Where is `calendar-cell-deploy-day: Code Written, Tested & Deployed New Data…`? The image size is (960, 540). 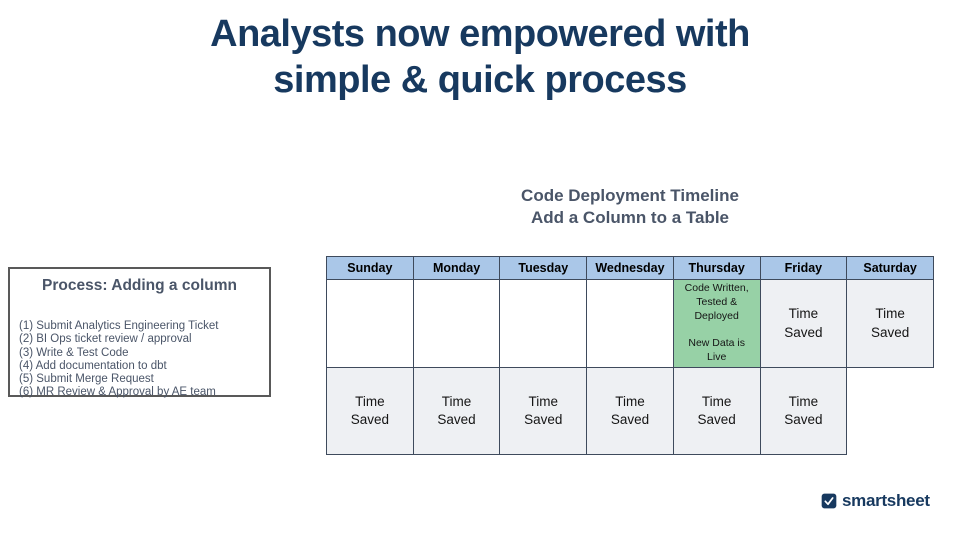
calendar-cell-deploy-day: Code Written, Tested & Deployed New Data… is located at coordinates (716, 323).